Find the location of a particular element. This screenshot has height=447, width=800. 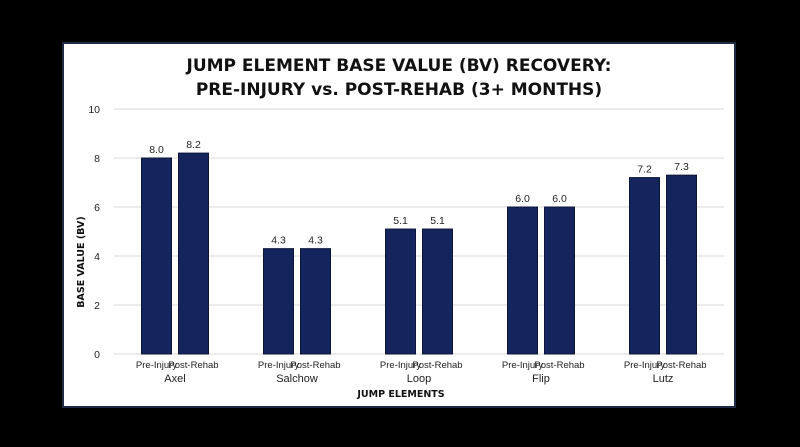

category-label: Flip is located at coordinates (541, 379).